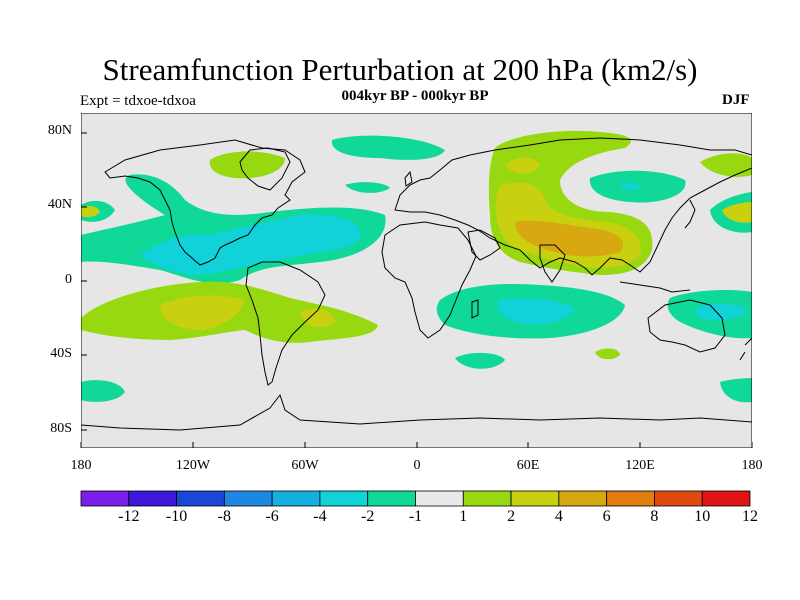 The image size is (800, 600). What do you see at coordinates (570, 202) in the screenshot?
I see `positive-anomaly-eurasia` at bounding box center [570, 202].